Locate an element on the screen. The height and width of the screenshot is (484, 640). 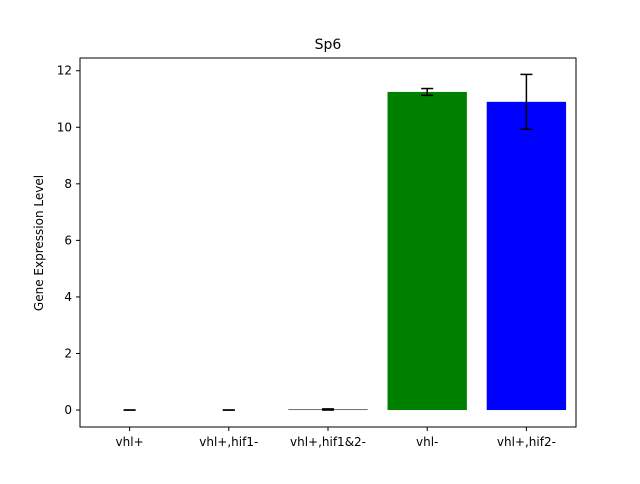
y-tick-label: 4 is located at coordinates (68, 297).